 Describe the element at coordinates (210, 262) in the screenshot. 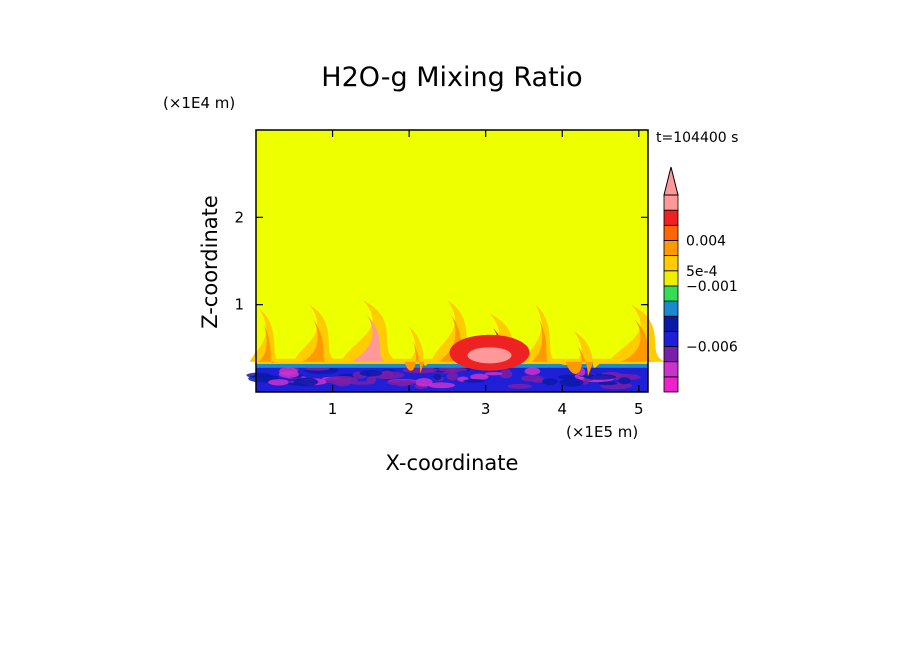

I see `y-axis-label: Z-coordinate` at that location.